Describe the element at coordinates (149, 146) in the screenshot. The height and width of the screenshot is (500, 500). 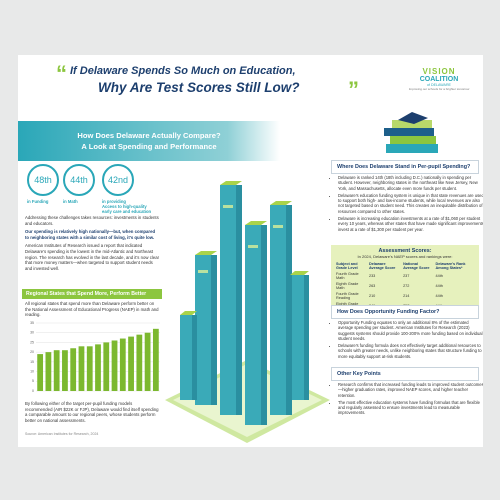
I see `banner-text: A Look at Spending and Performance` at that location.